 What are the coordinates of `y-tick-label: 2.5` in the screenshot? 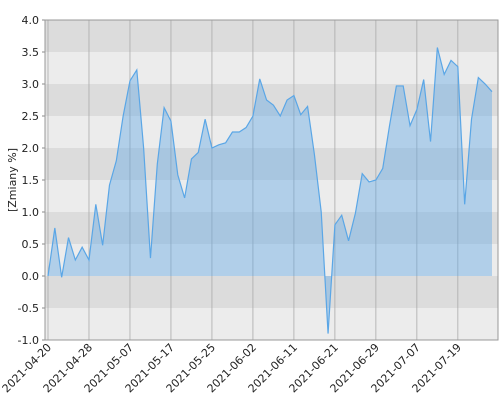 It's located at (31, 116).